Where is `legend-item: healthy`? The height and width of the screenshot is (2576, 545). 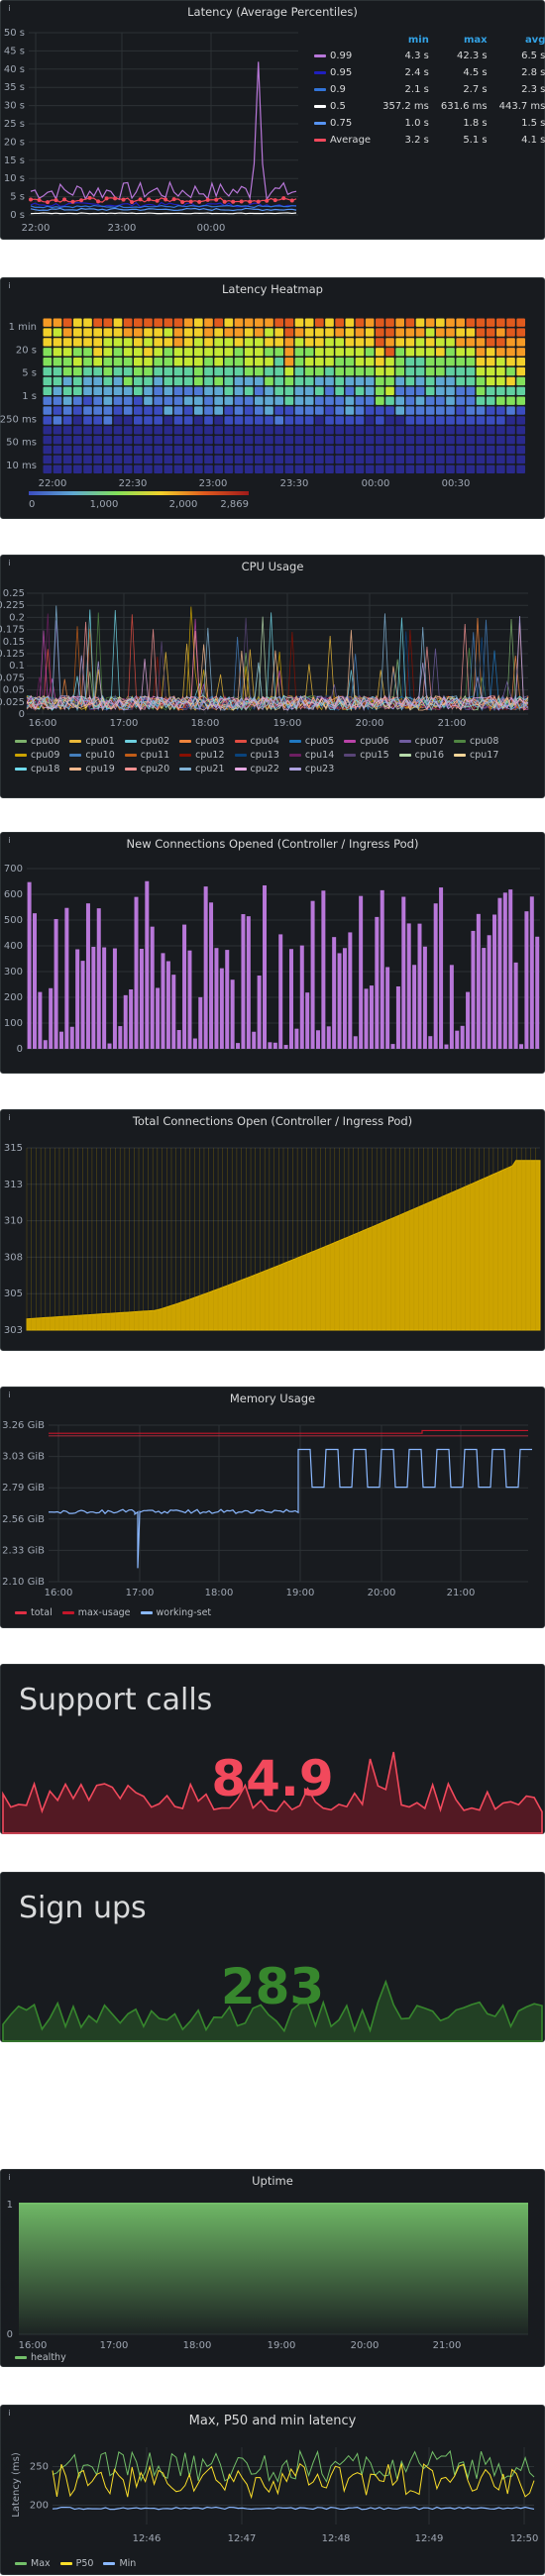 legend-item: healthy is located at coordinates (40, 2357).